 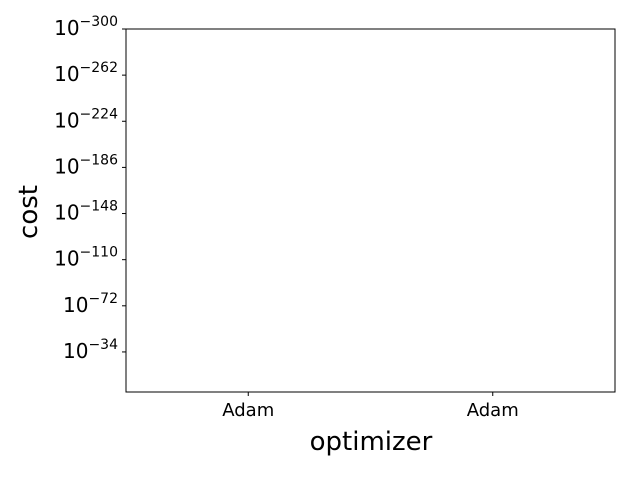 I want to click on y-tick-label: 10−148, so click(x=86, y=212).